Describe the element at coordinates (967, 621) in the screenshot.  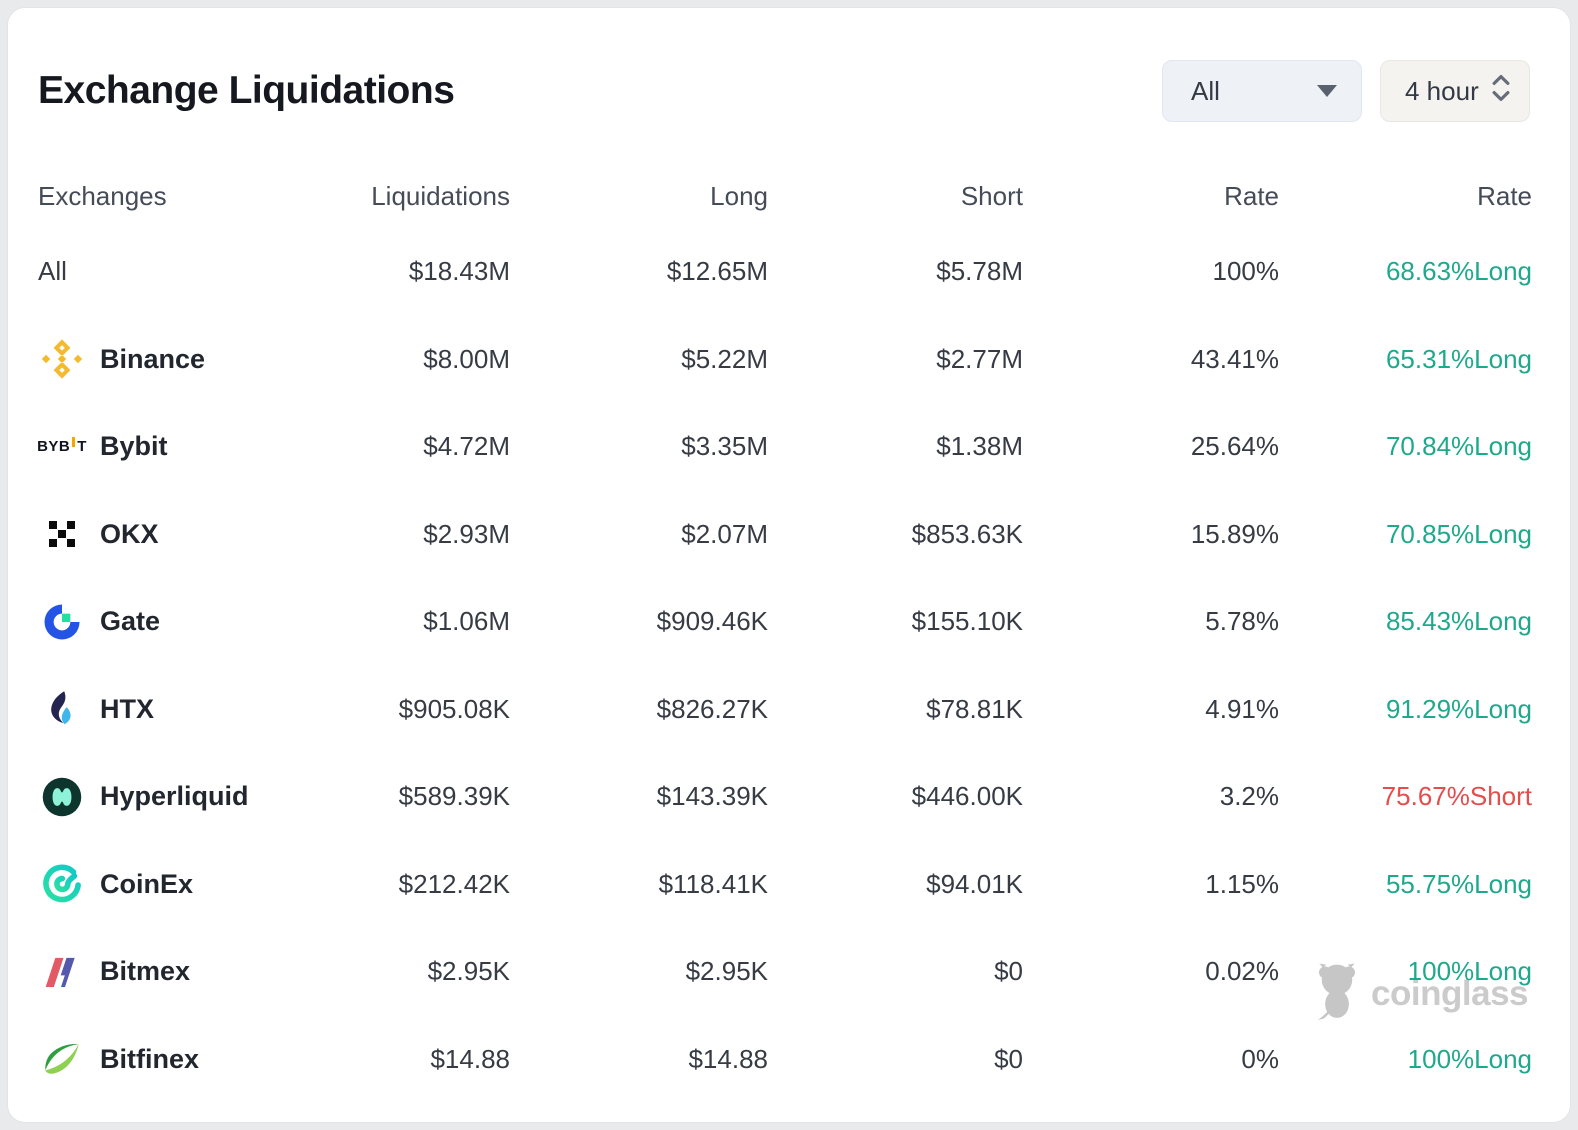
I see `short-value: $155.10K` at that location.